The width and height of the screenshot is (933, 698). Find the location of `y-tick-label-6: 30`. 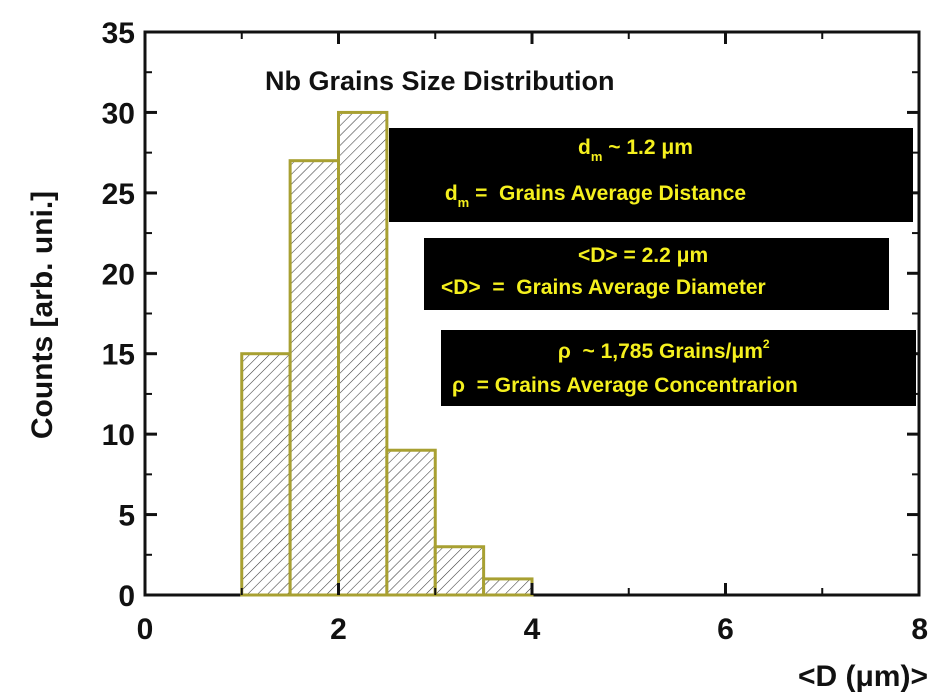

y-tick-label-6: 30 is located at coordinates (118, 113).